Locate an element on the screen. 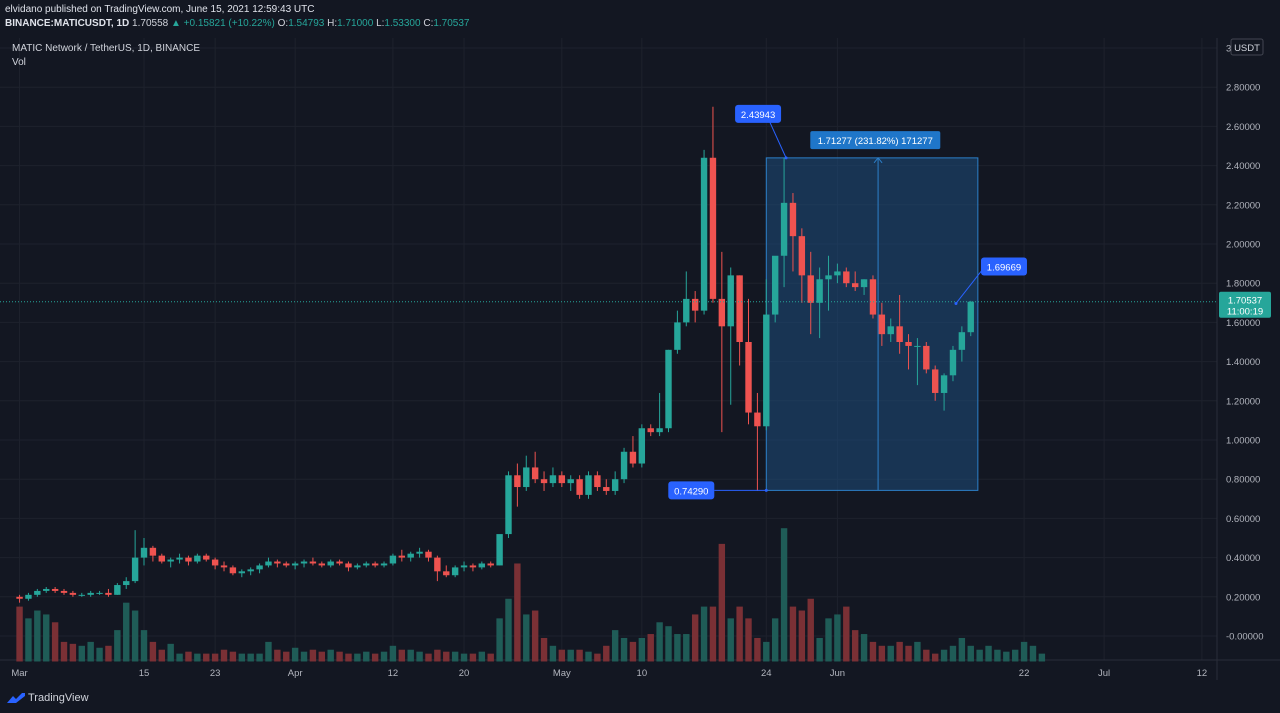 Image resolution: width=1280 pixels, height=713 pixels. time-tick-label: 22 is located at coordinates (1024, 673).